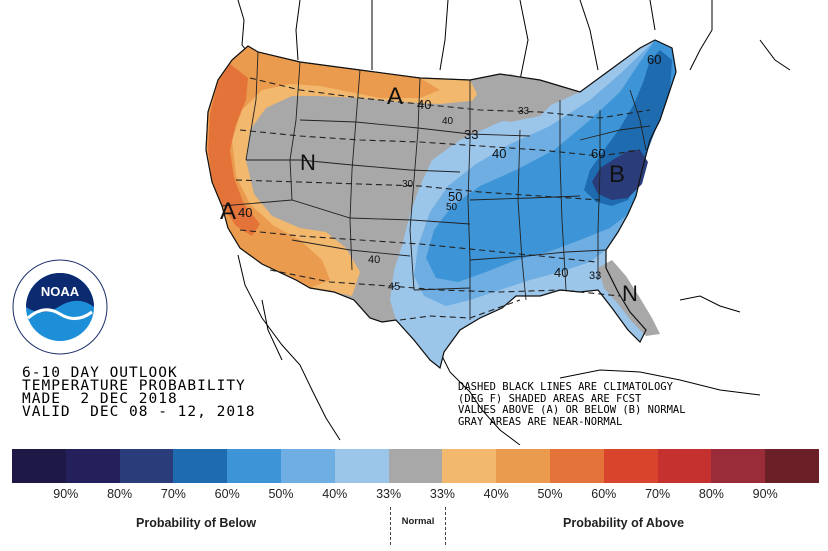 This screenshot has height=551, width=828. Describe the element at coordinates (228, 211) in the screenshot. I see `above-marker-west: A` at that location.